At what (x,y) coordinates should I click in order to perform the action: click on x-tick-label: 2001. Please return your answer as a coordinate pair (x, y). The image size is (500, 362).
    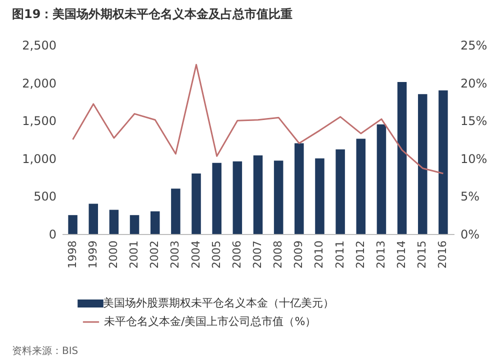
    Looking at the image, I should click on (134, 254).